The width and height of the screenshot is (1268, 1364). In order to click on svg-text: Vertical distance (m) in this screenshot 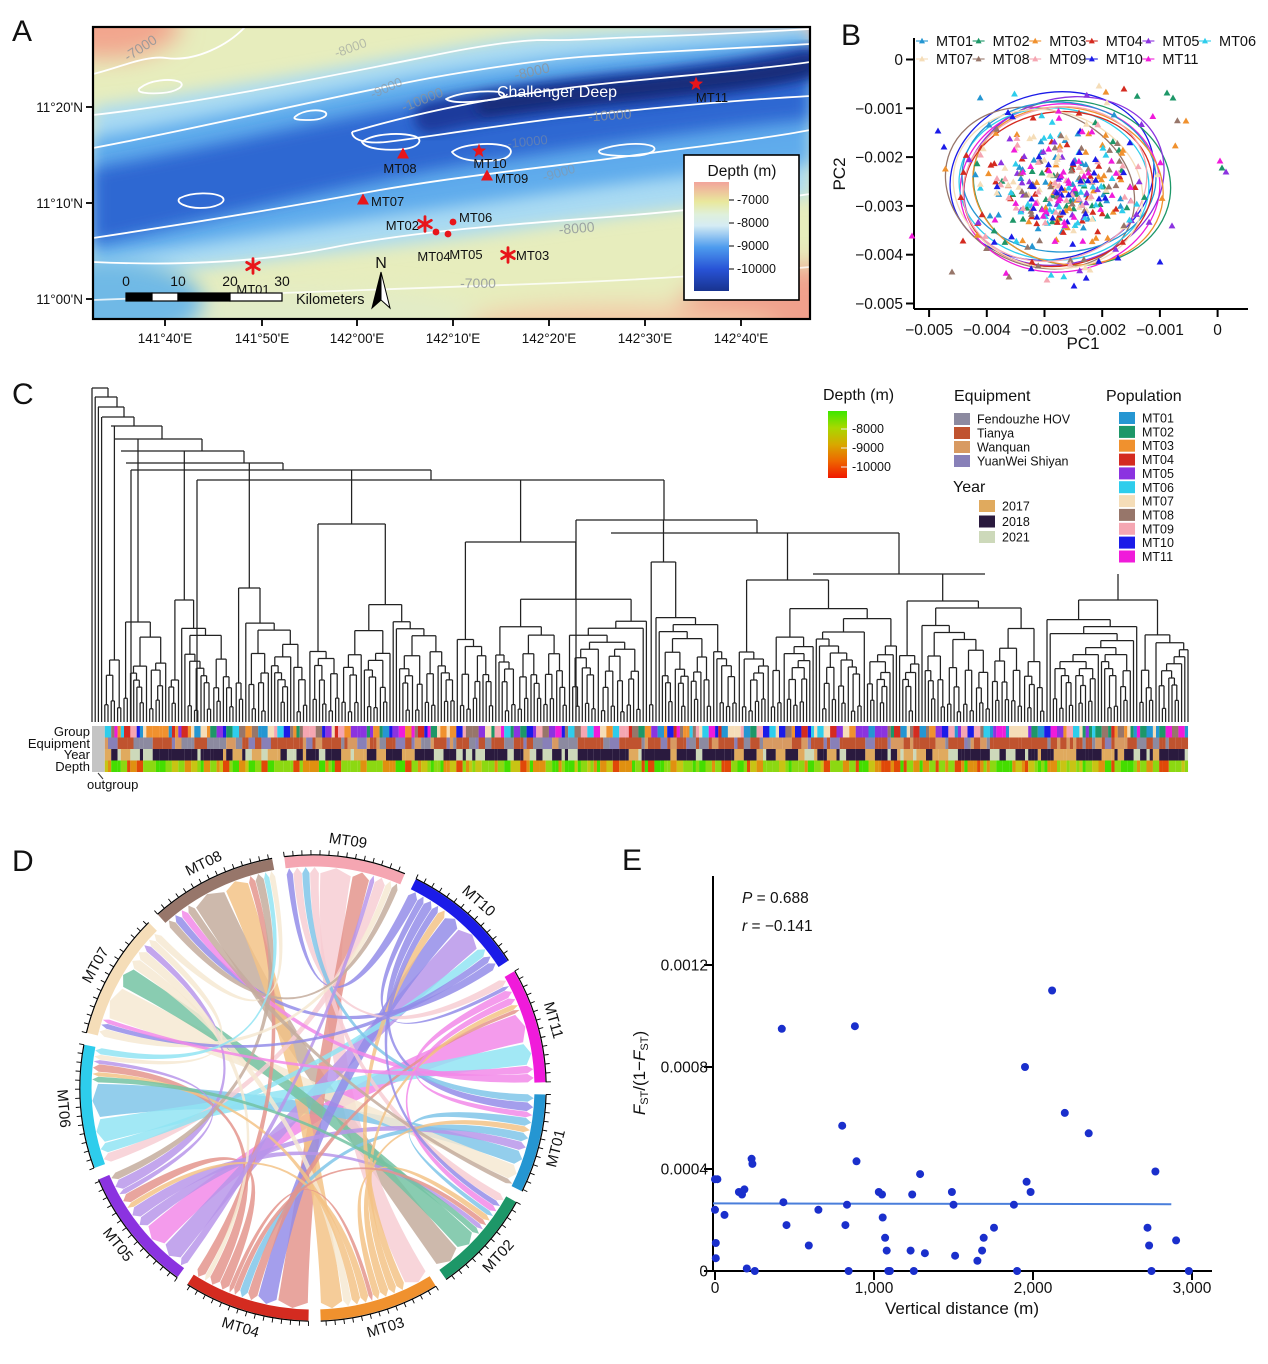, I will do `click(962, 1308)`.